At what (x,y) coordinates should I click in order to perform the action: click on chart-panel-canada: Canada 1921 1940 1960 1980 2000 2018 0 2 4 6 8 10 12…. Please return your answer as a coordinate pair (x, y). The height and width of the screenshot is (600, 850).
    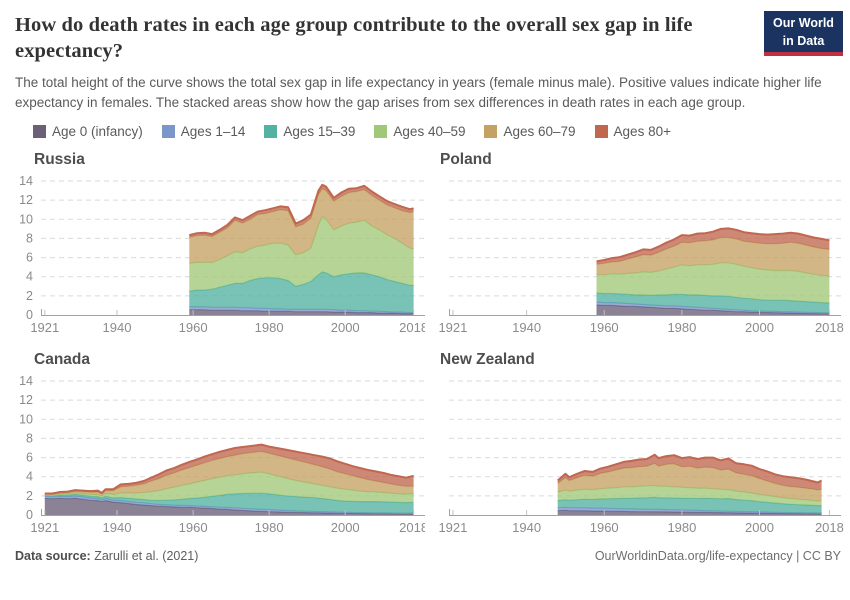
    Looking at the image, I should click on (220, 444).